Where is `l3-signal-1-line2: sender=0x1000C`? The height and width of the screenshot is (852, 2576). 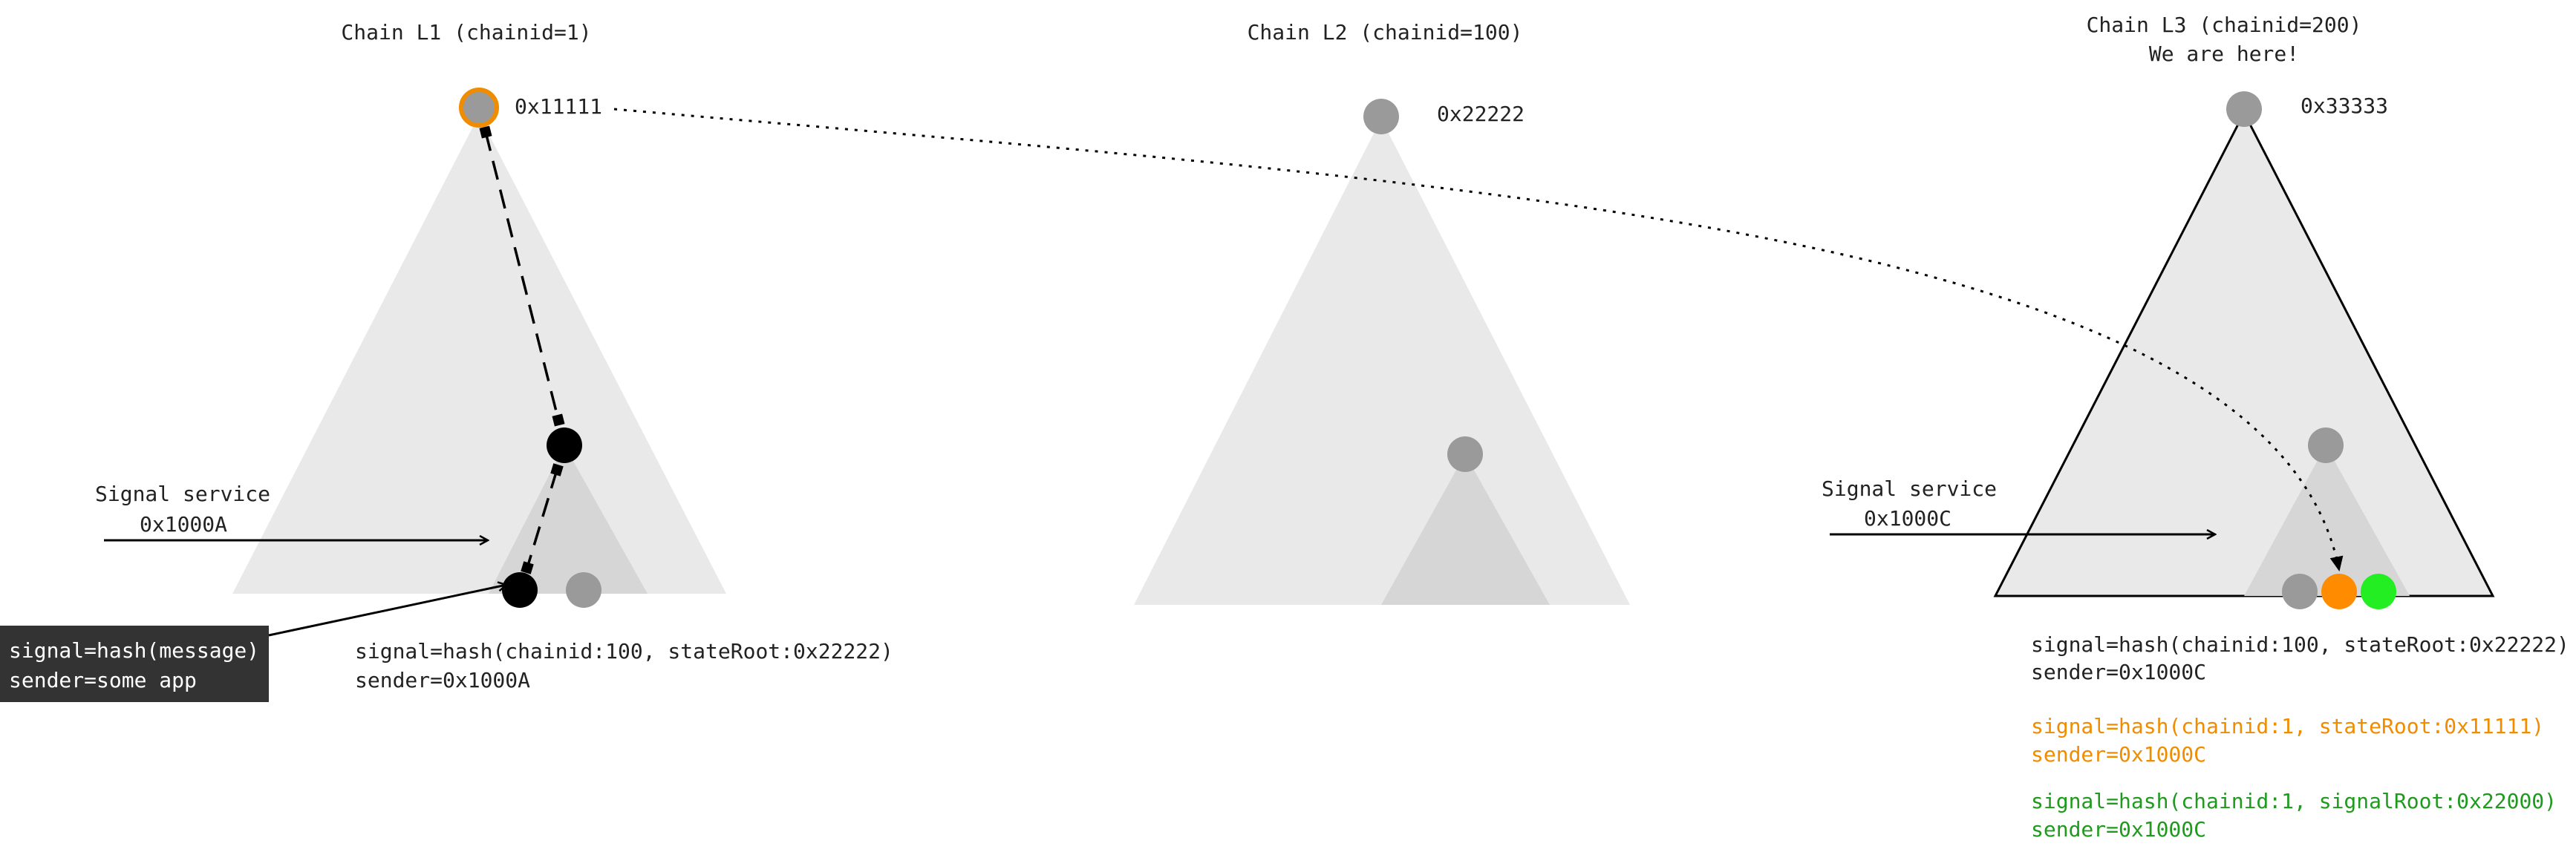 l3-signal-1-line2: sender=0x1000C is located at coordinates (2118, 672).